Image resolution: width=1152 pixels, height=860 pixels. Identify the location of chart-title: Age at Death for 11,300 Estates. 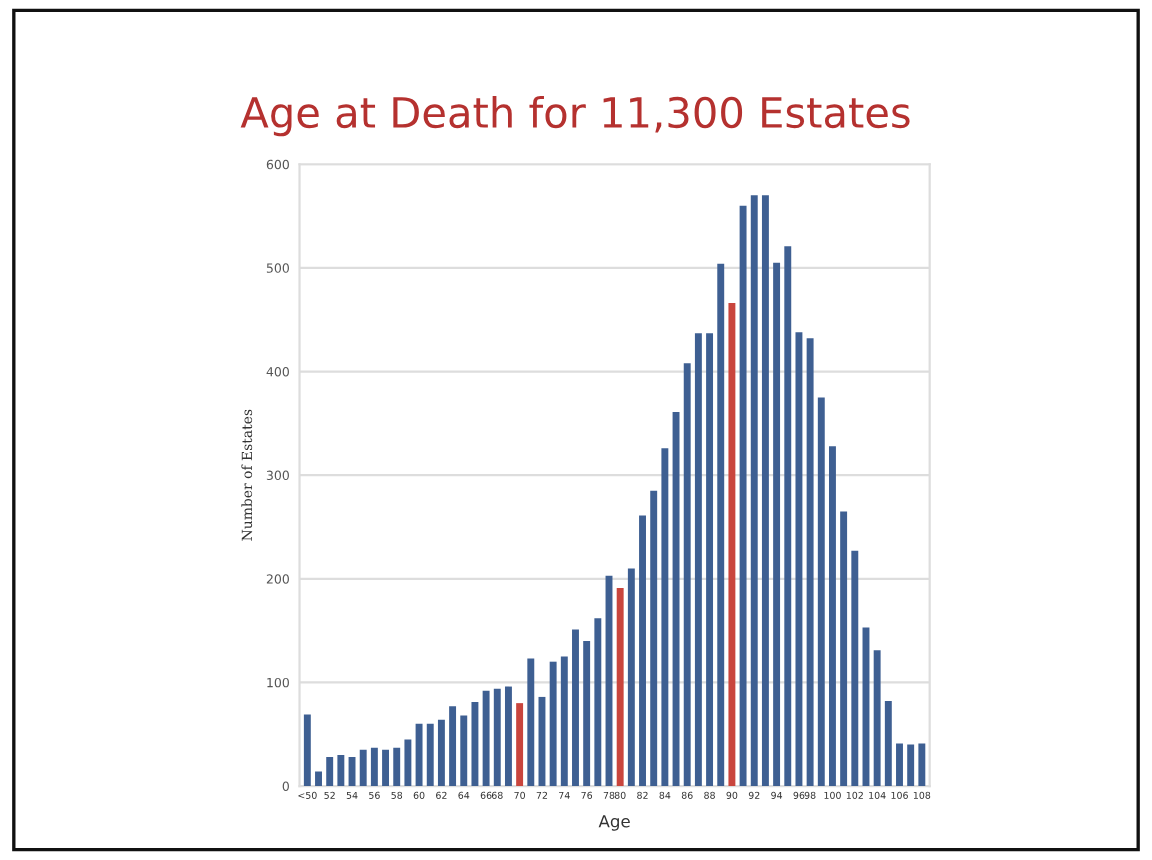
(575, 116).